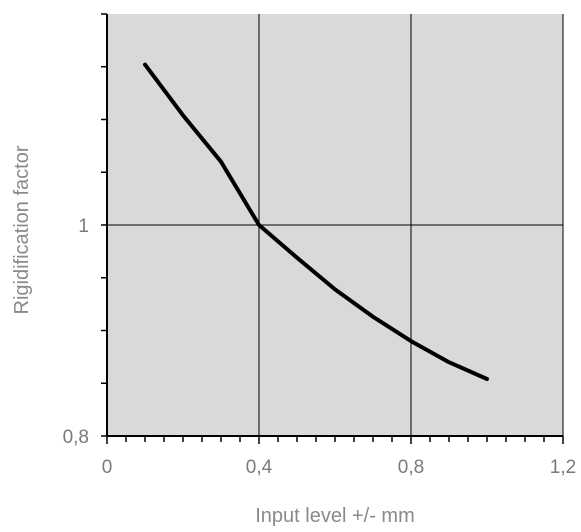 The image size is (581, 532). What do you see at coordinates (107, 467) in the screenshot?
I see `x-tick-label: 0` at bounding box center [107, 467].